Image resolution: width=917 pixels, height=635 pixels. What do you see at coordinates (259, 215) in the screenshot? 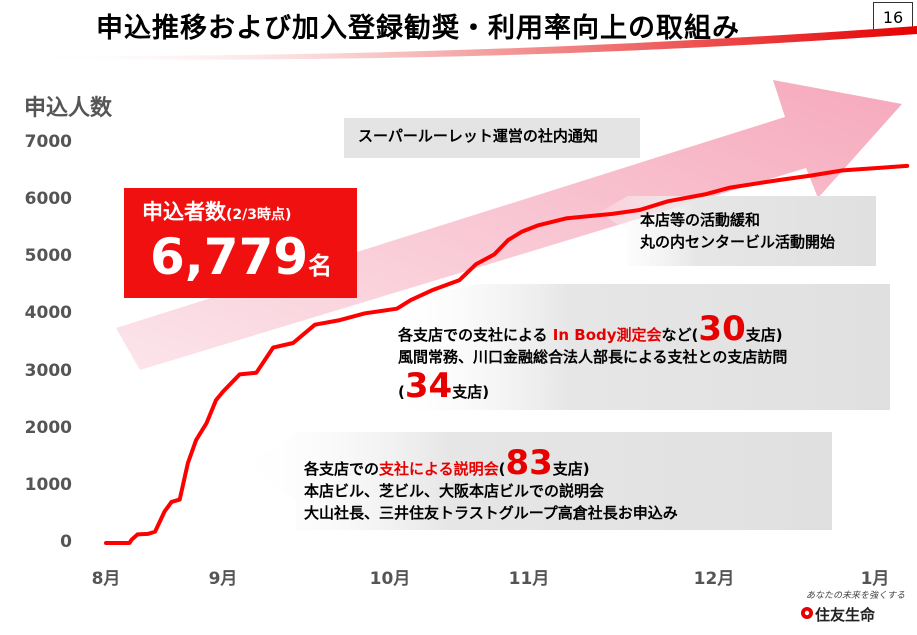
I see `total-as-of: (2/3時点)` at bounding box center [259, 215].